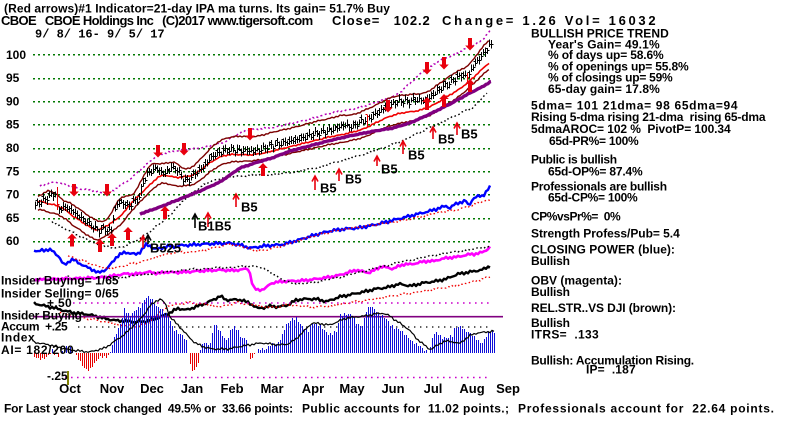  I want to click on svg-text: Feb, so click(231, 388).